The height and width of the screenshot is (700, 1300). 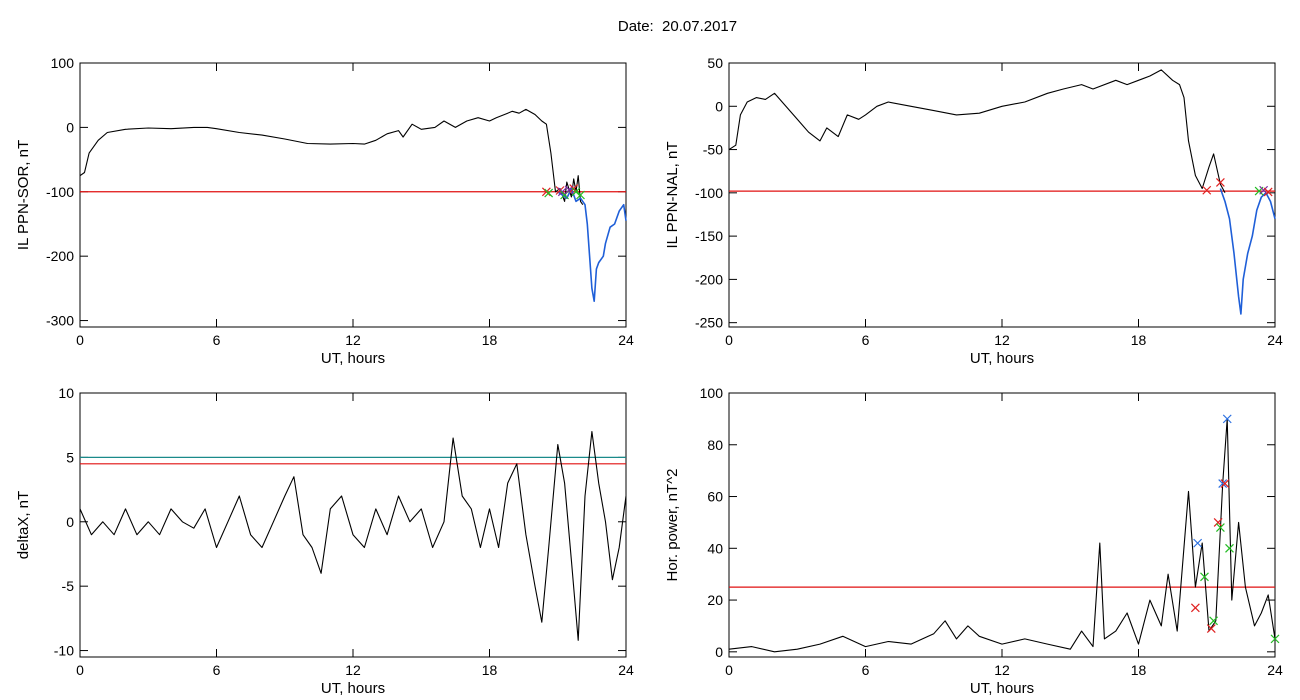 I want to click on y-tick-label: 50, so click(x=715, y=63).